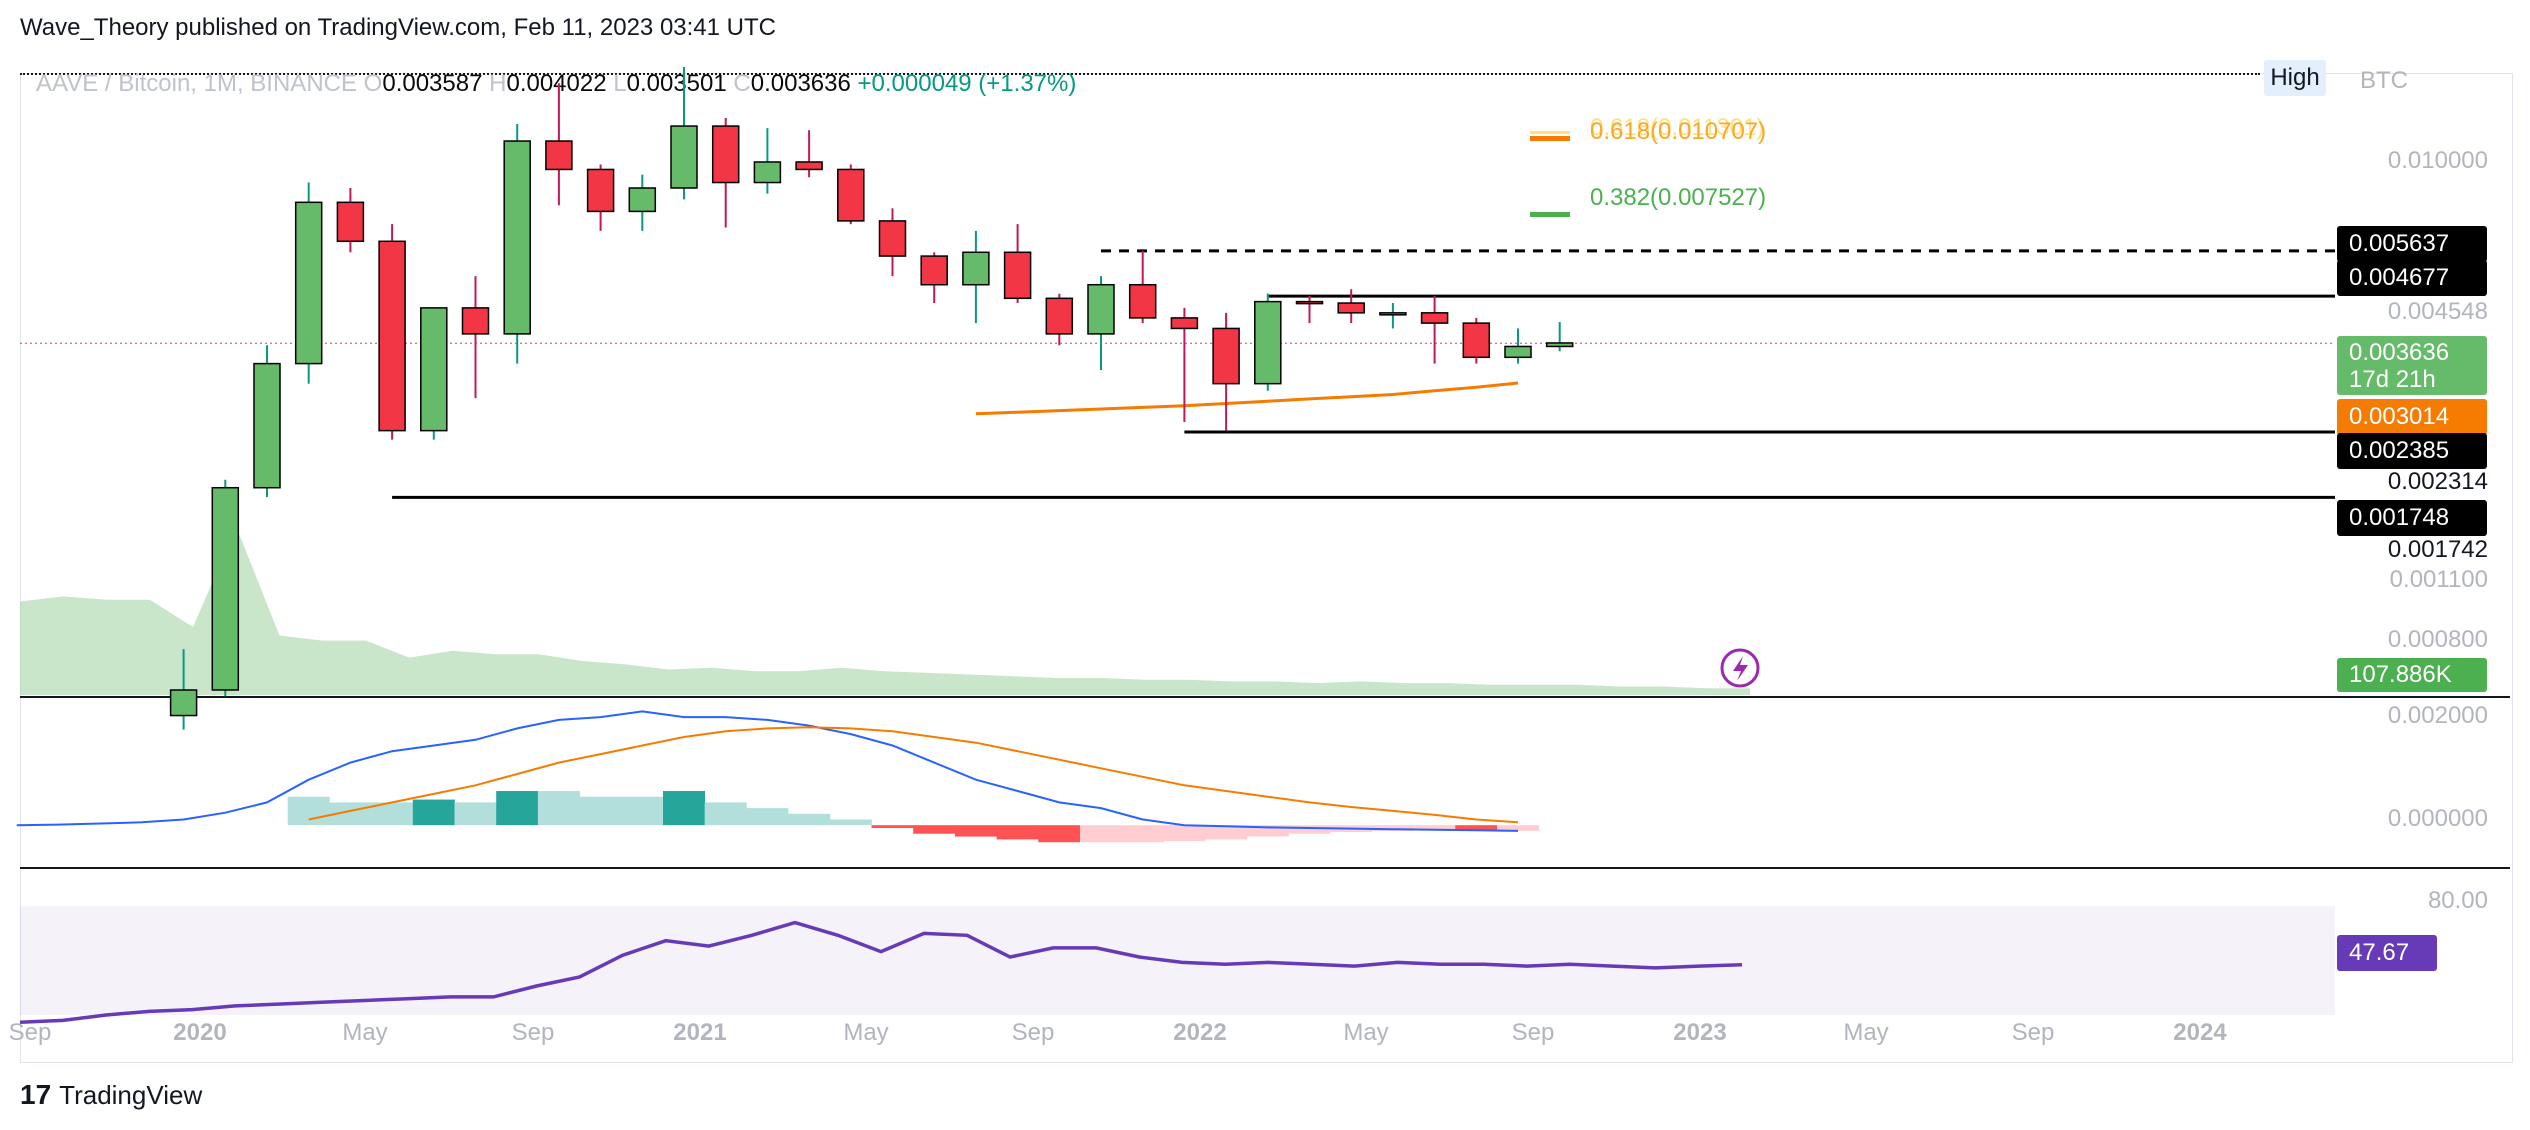 The height and width of the screenshot is (1130, 2530). Describe the element at coordinates (885, 610) in the screenshot. I see `volume-area` at that location.